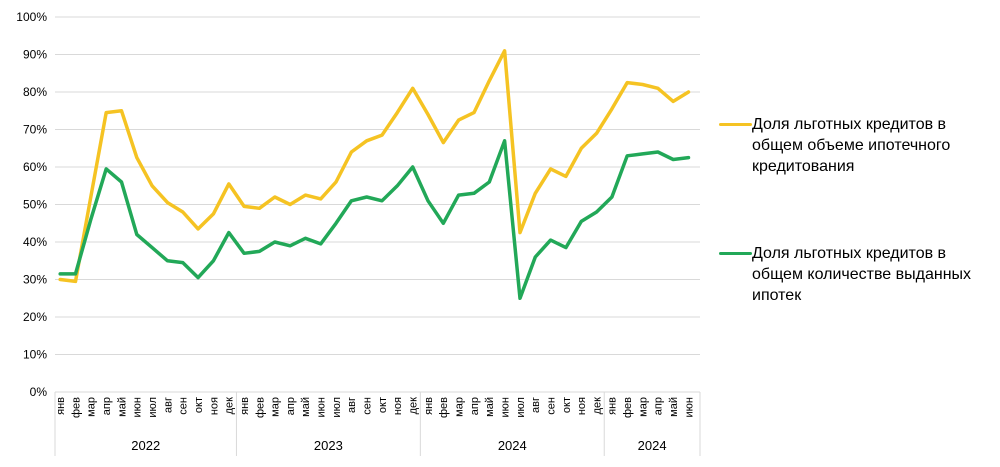  I want to click on y-axis-label: 100%, so click(31, 17).